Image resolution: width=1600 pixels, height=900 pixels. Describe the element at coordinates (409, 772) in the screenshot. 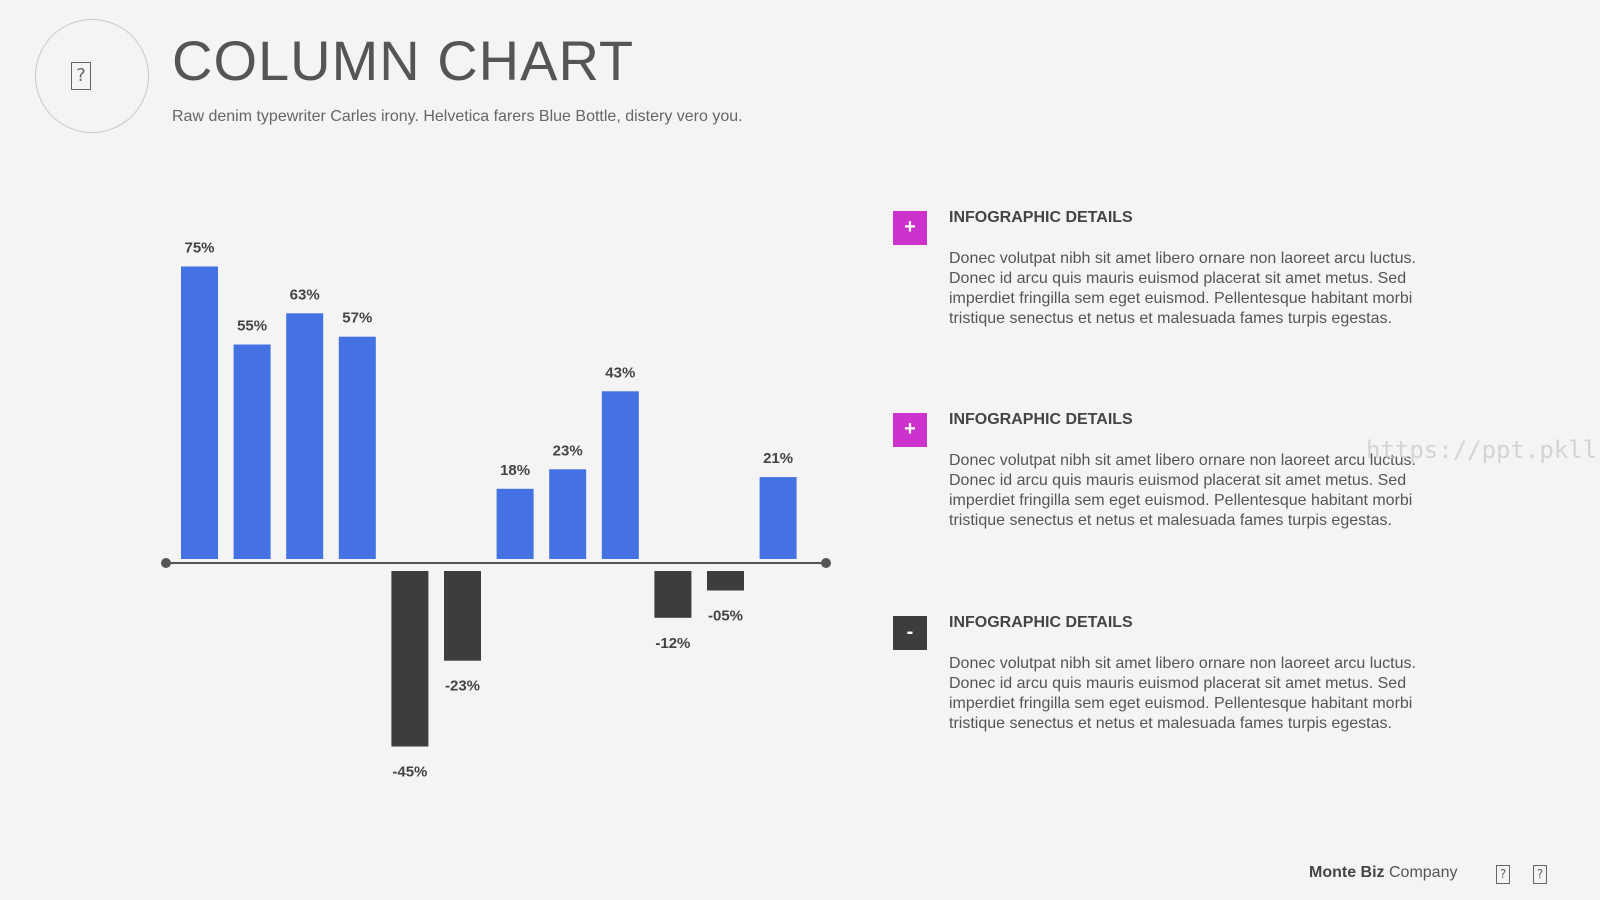

I see `bar-label-5: -45%` at that location.